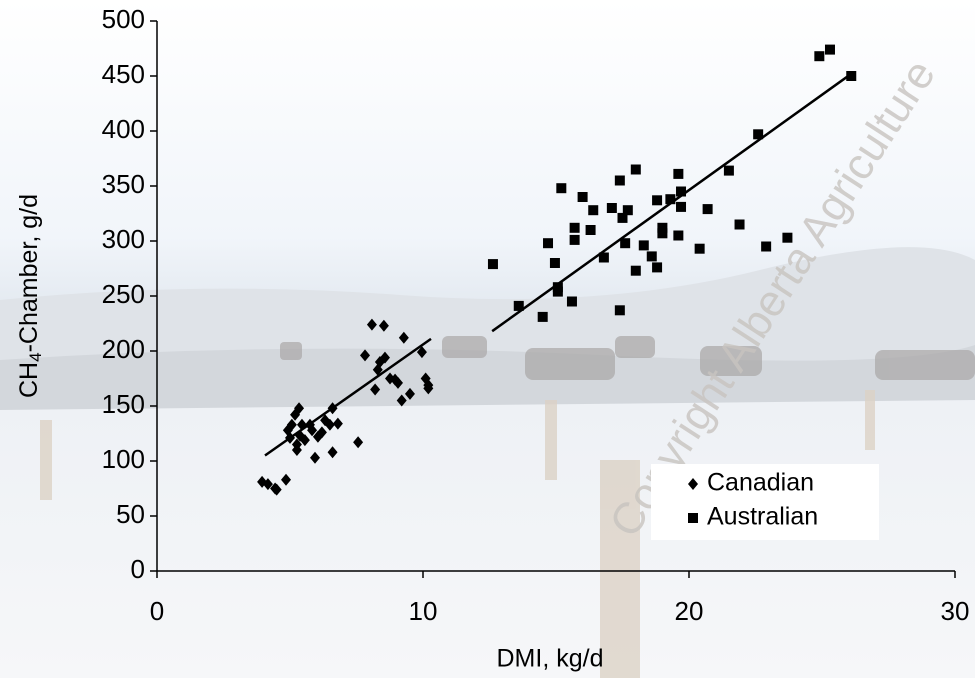  What do you see at coordinates (627, 358) in the screenshot?
I see `cattle` at bounding box center [627, 358].